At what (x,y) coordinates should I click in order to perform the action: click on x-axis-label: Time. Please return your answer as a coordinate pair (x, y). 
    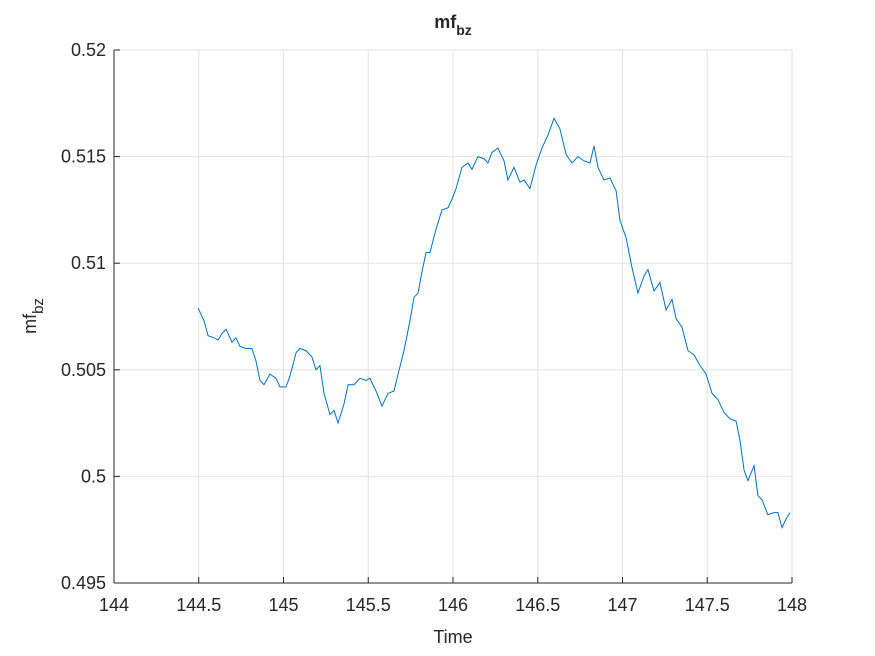
    Looking at the image, I should click on (452, 637).